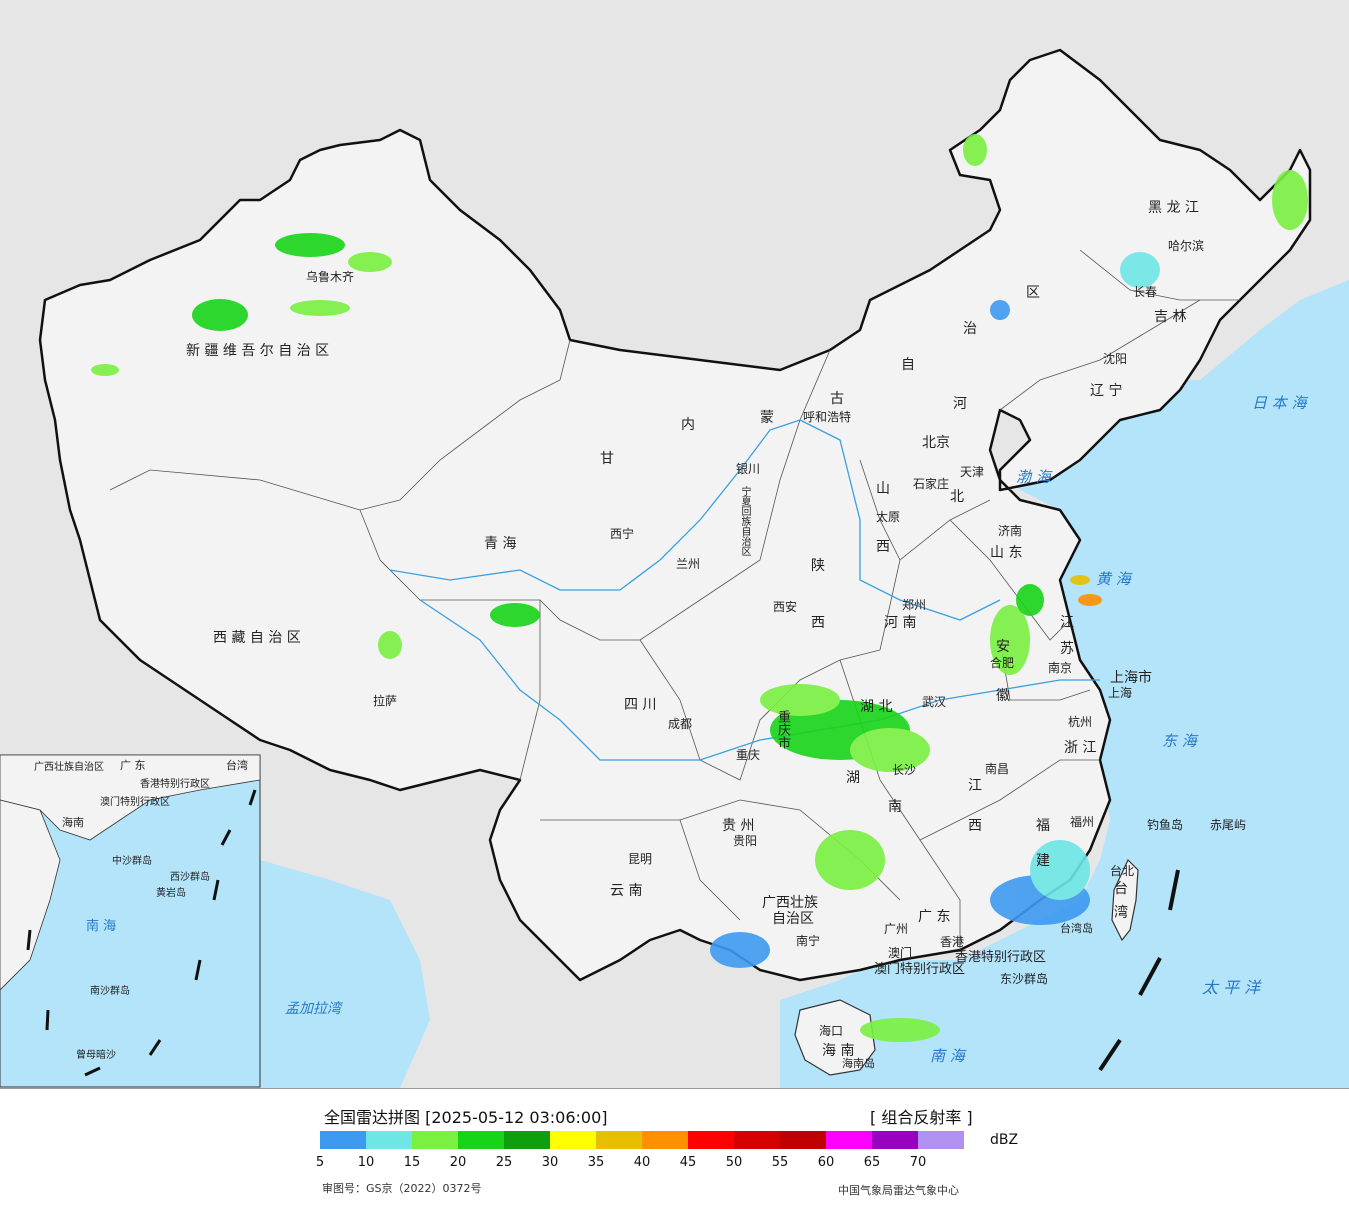 The width and height of the screenshot is (1349, 1209). I want to click on sea-label-japan: 日 本 海, so click(1279, 403).